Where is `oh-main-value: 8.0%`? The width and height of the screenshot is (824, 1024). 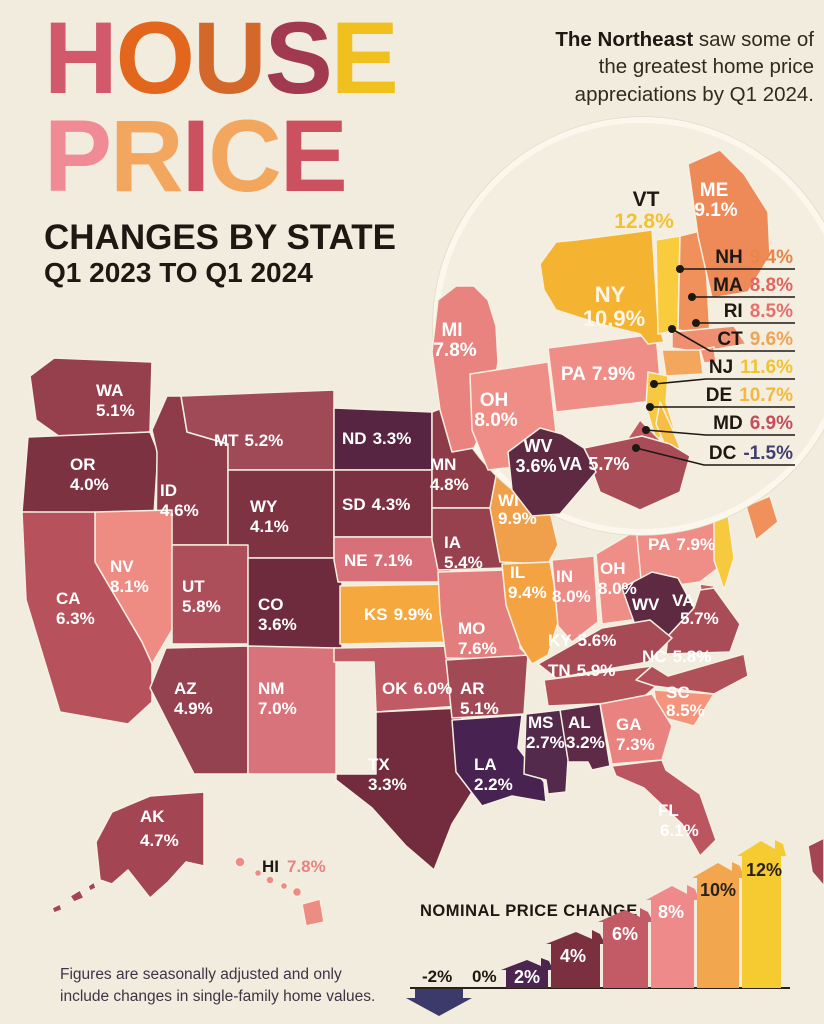 oh-main-value: 8.0% is located at coordinates (617, 588).